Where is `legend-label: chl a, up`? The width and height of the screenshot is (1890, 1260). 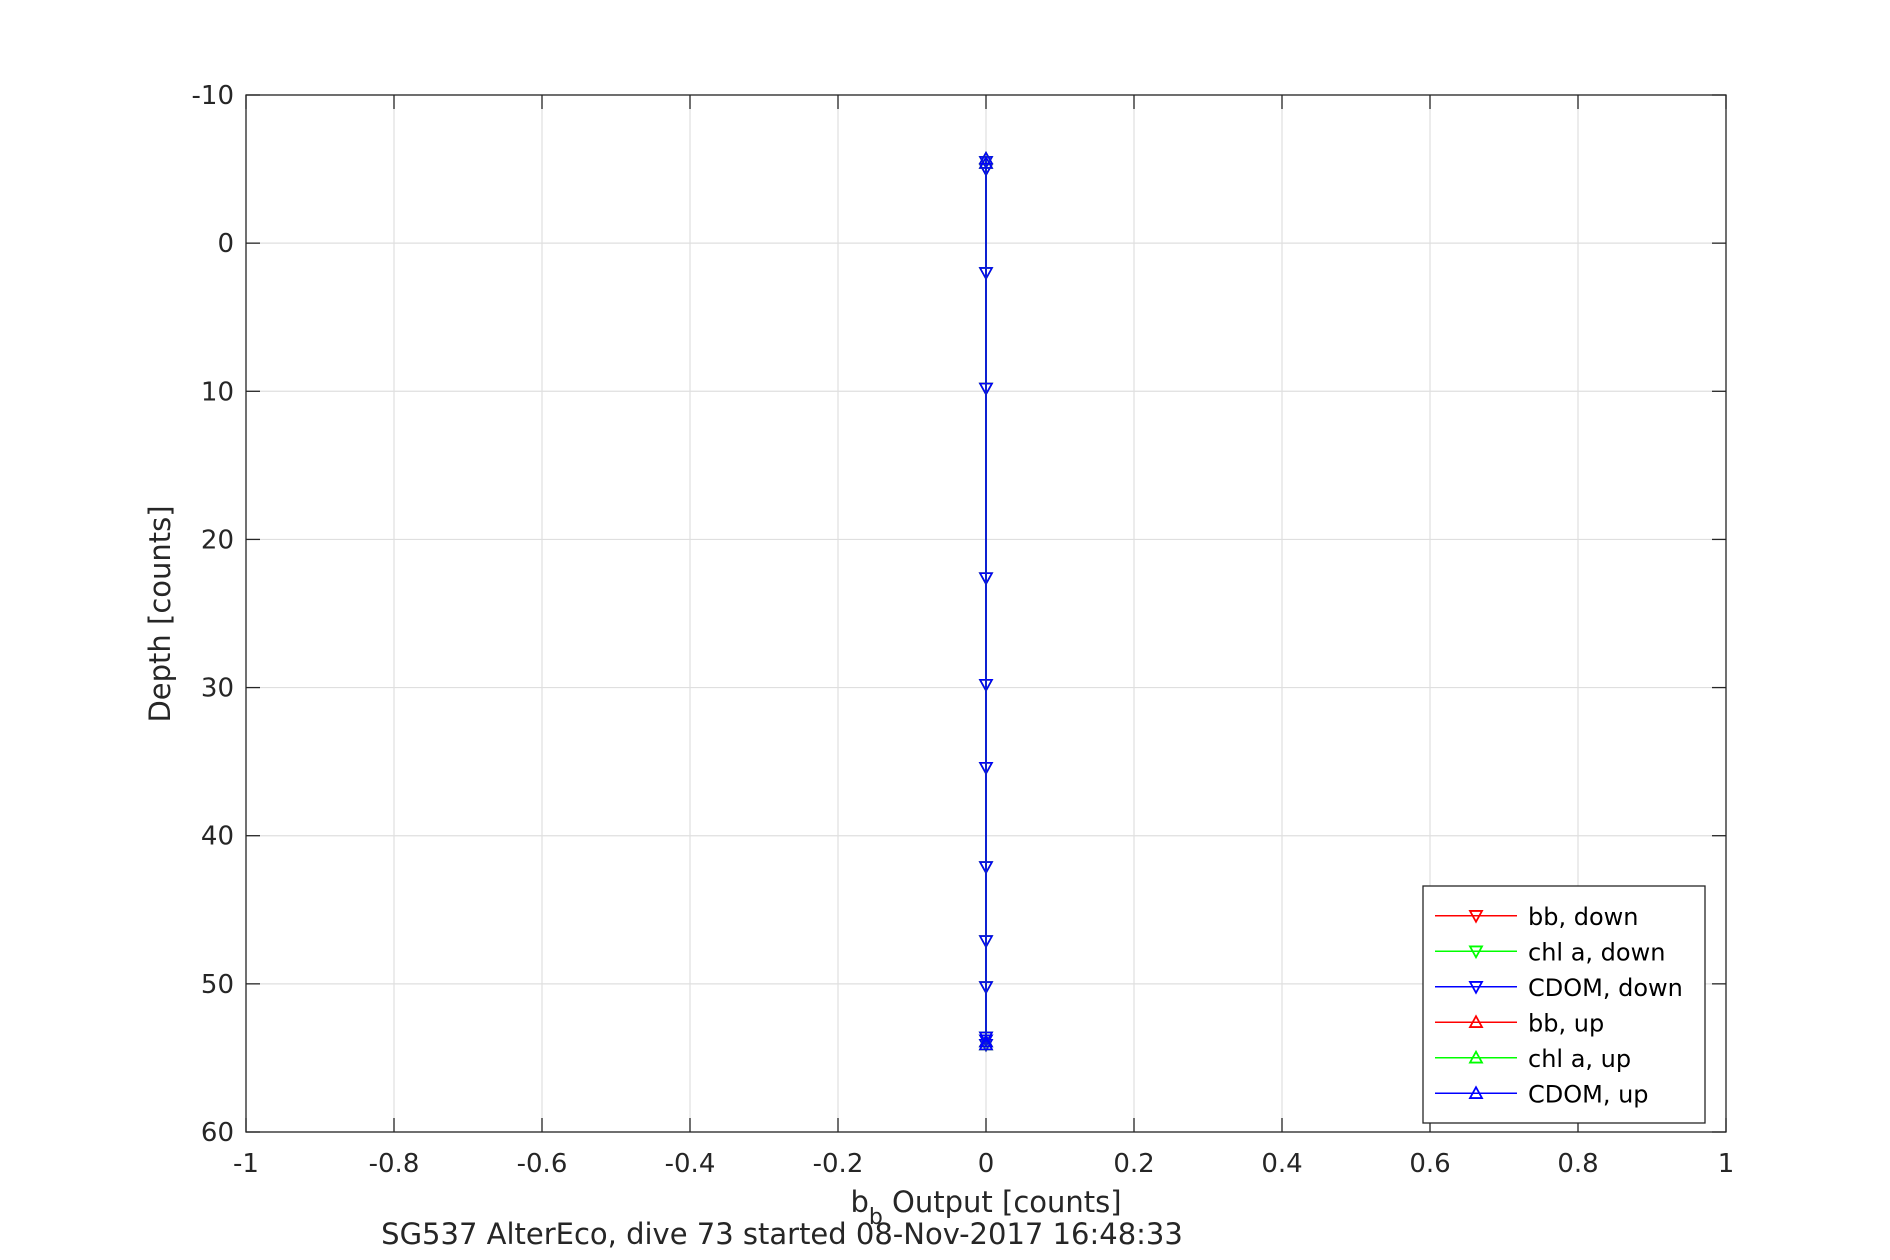 legend-label: chl a, up is located at coordinates (1579, 1059).